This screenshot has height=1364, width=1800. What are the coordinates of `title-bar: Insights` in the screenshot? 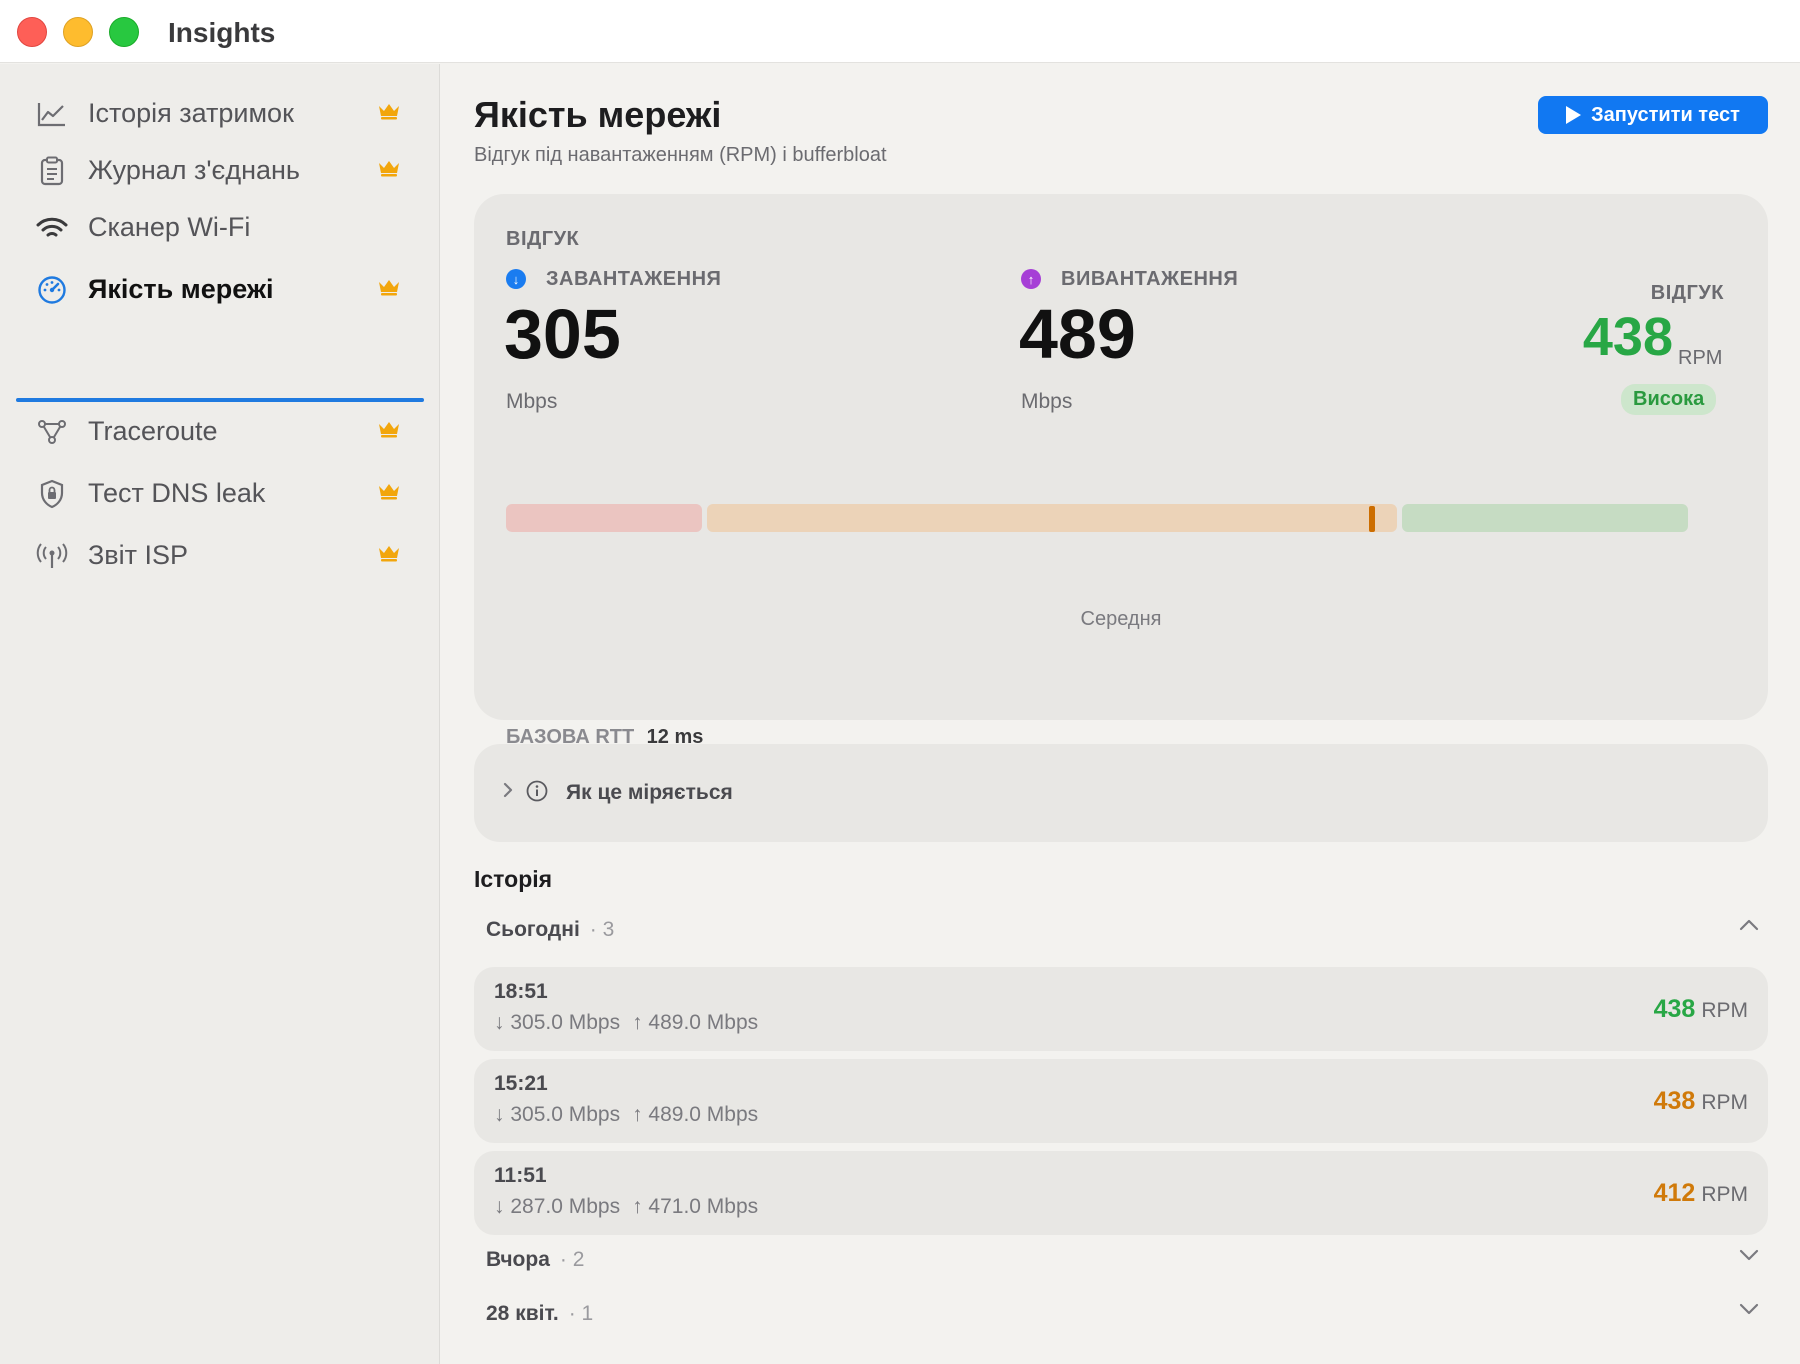 It's located at (900, 31).